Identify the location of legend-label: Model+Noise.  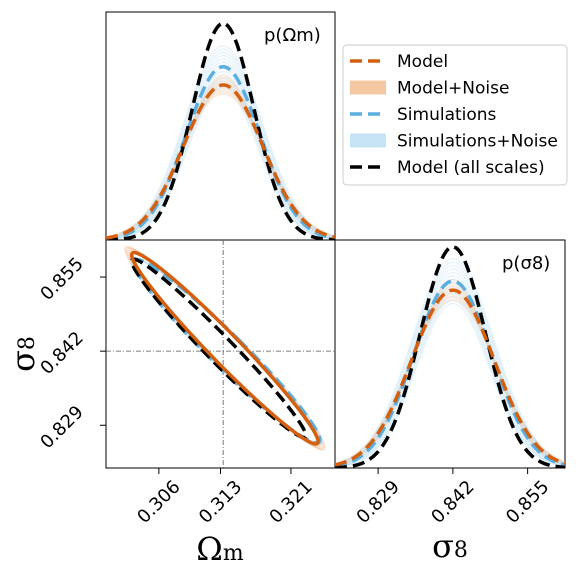
(453, 89).